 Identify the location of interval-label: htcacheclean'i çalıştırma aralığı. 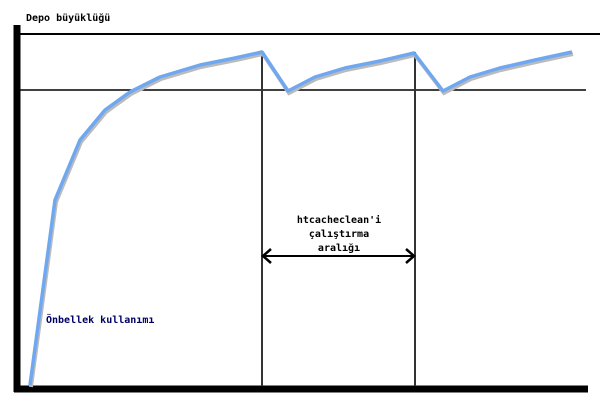
(339, 235).